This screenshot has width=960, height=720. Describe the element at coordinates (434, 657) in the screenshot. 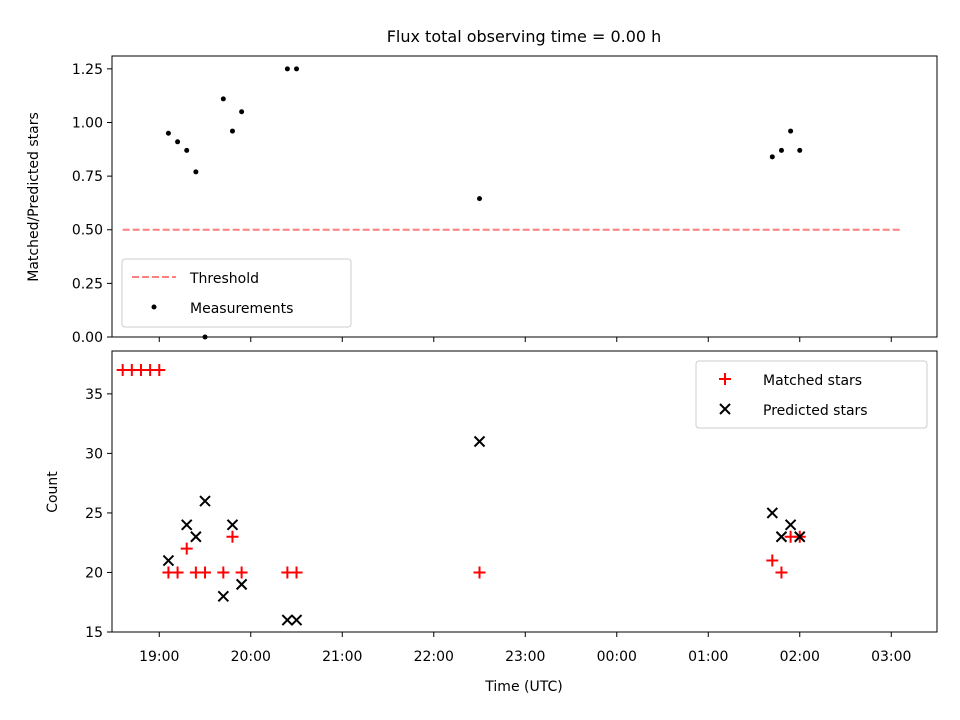

I see `x-tick-label: 22:00` at that location.